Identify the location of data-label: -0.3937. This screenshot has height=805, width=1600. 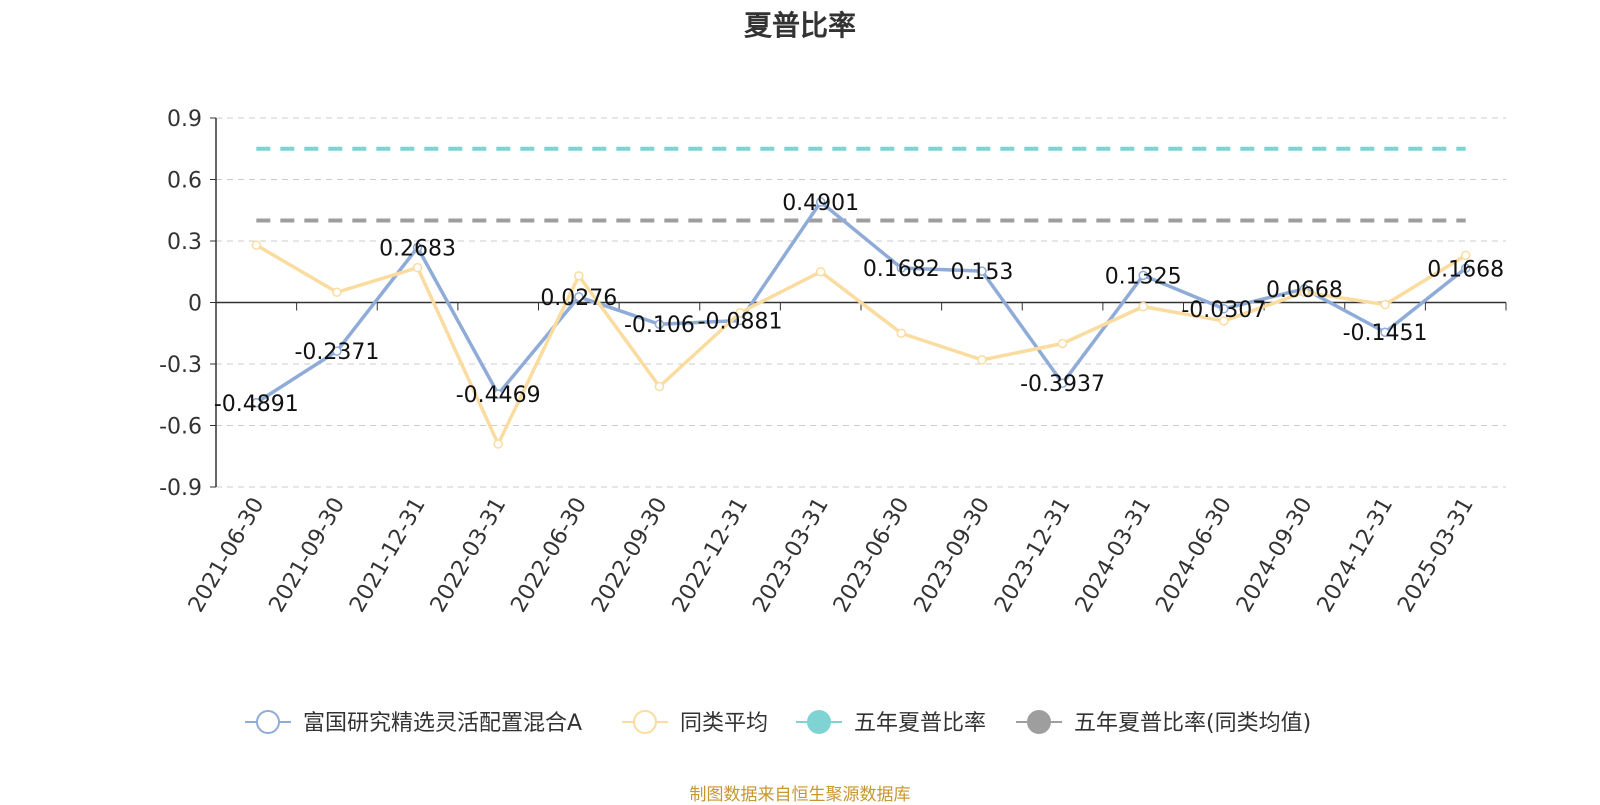
(1062, 384).